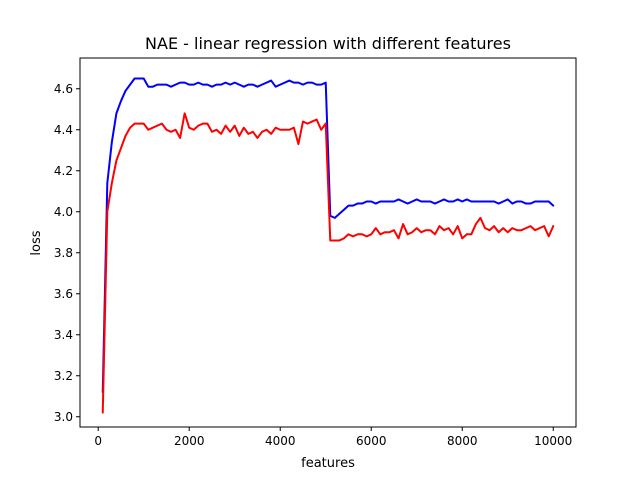 The image size is (640, 480). Describe the element at coordinates (63, 89) in the screenshot. I see `y-tick-label: 4.6` at that location.